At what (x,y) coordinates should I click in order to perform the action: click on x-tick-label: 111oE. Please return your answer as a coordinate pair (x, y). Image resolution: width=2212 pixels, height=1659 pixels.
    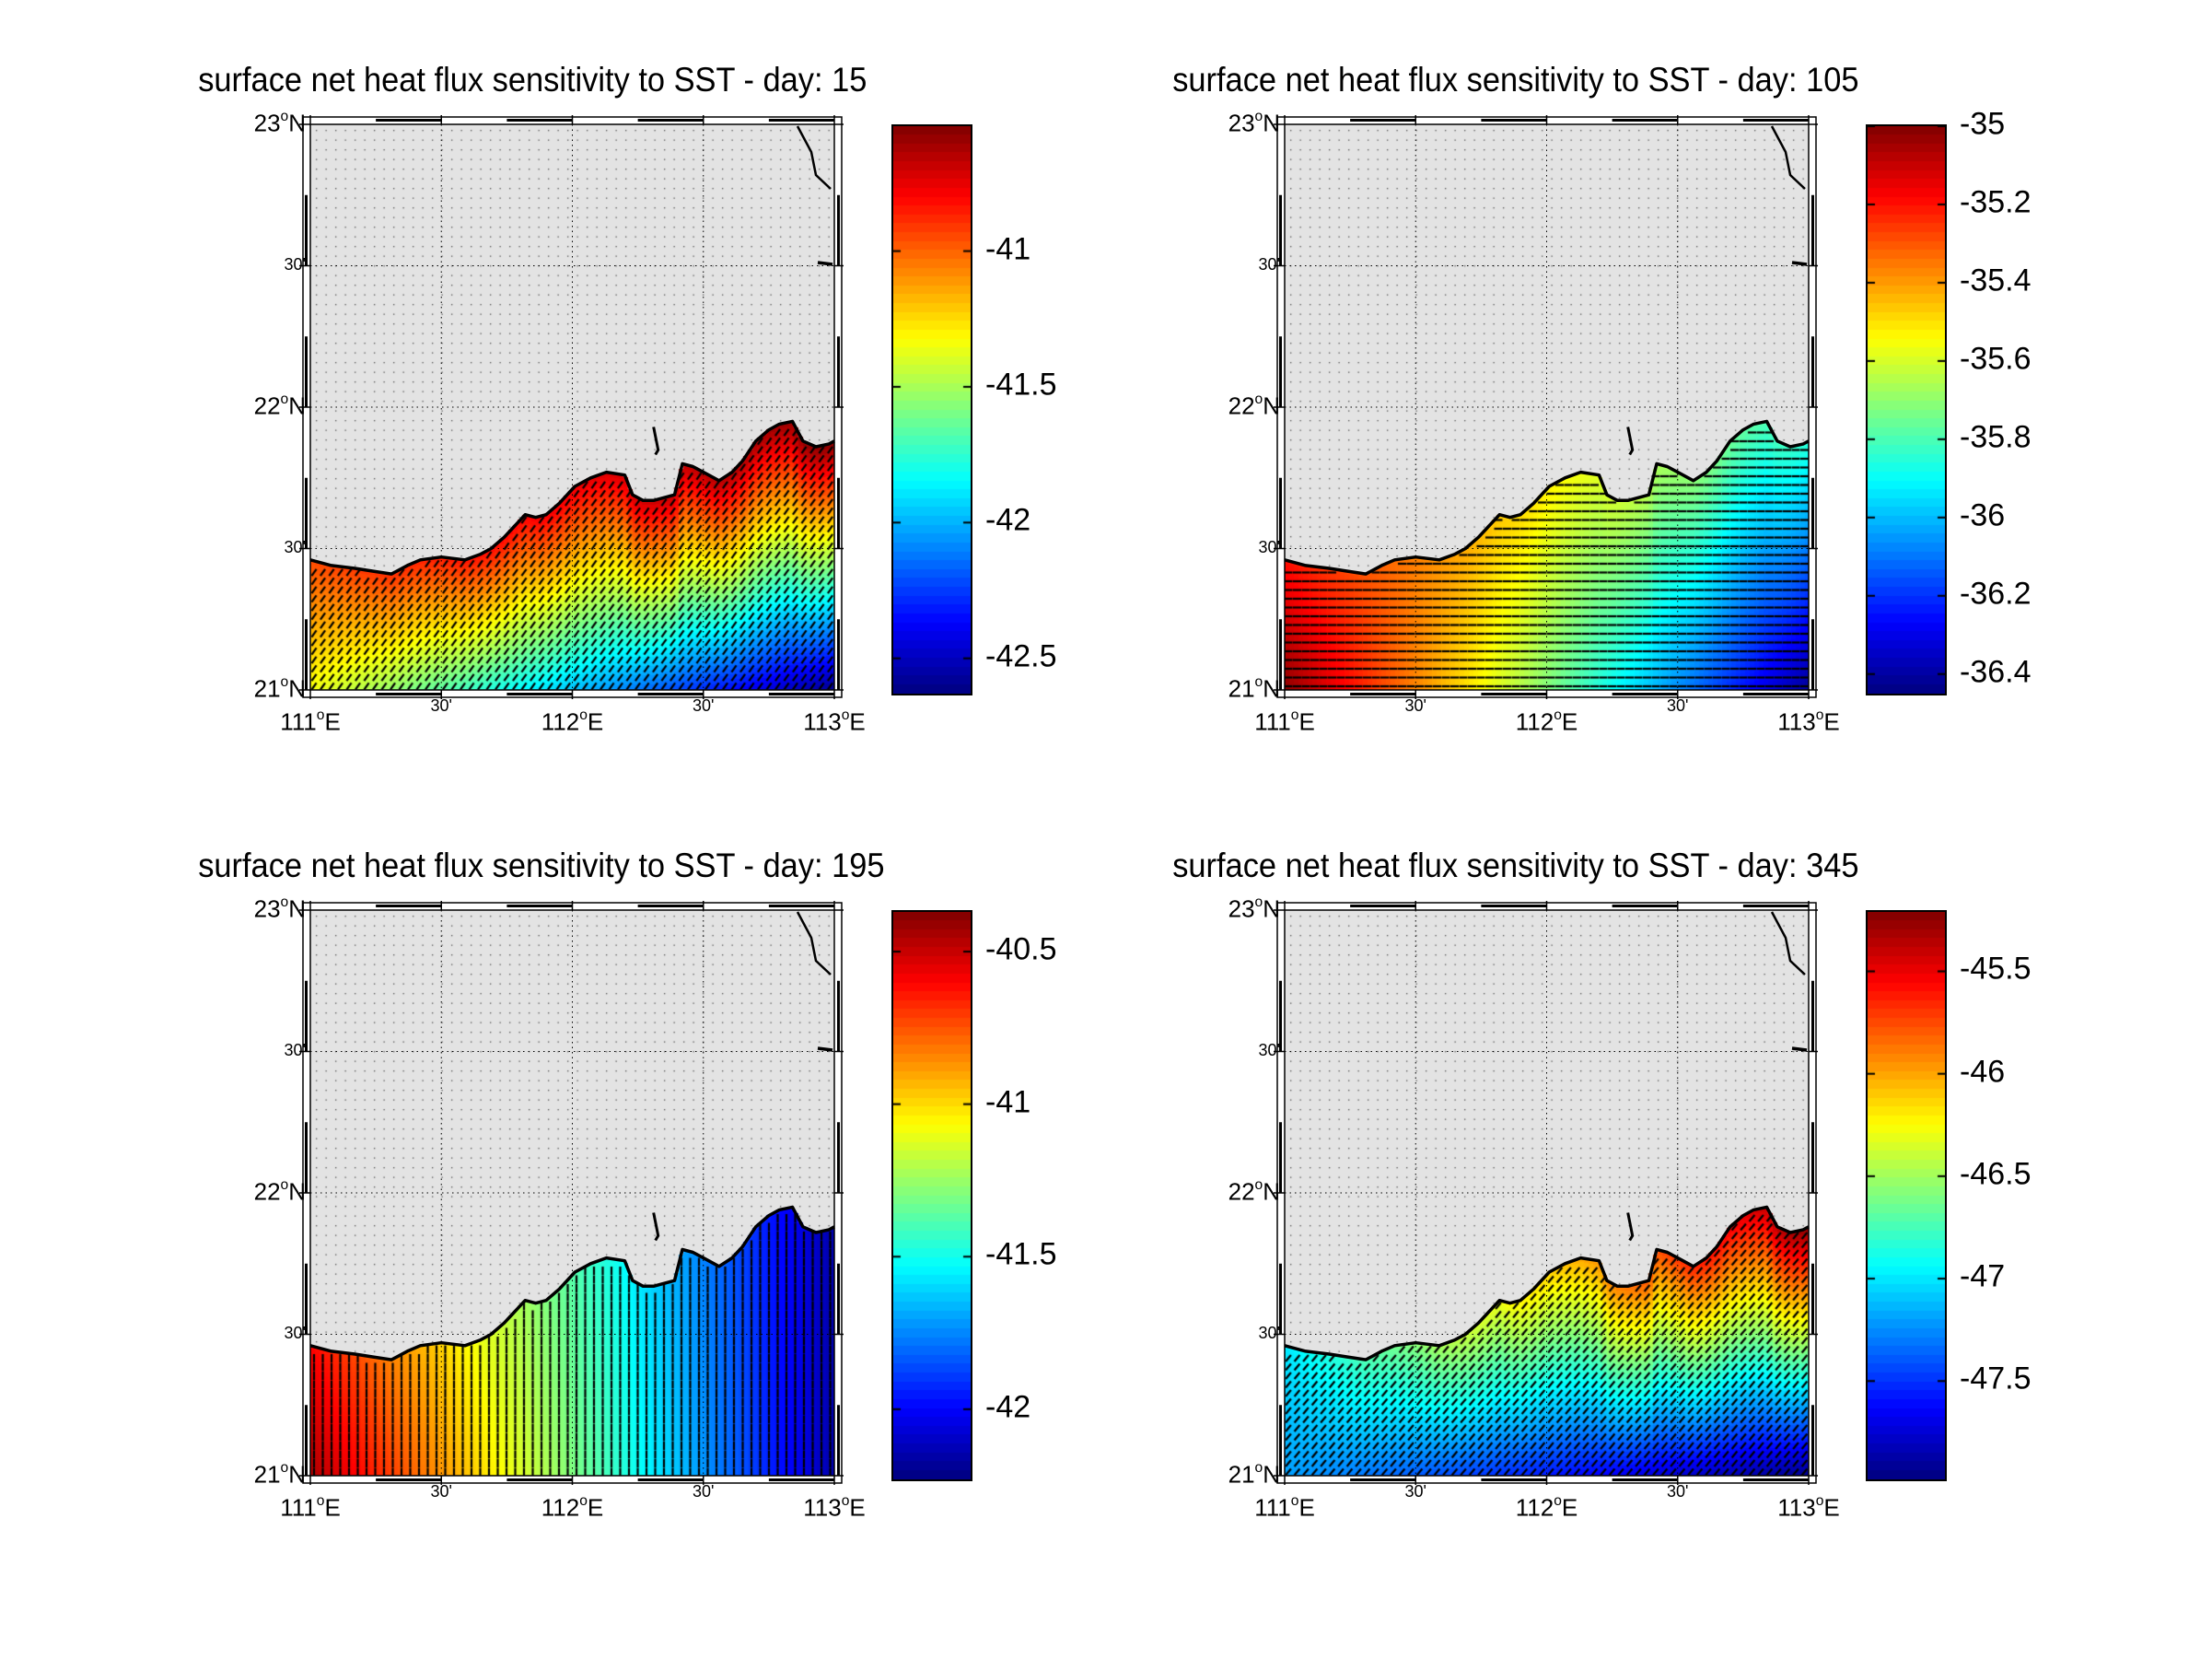
    Looking at the image, I should click on (311, 1507).